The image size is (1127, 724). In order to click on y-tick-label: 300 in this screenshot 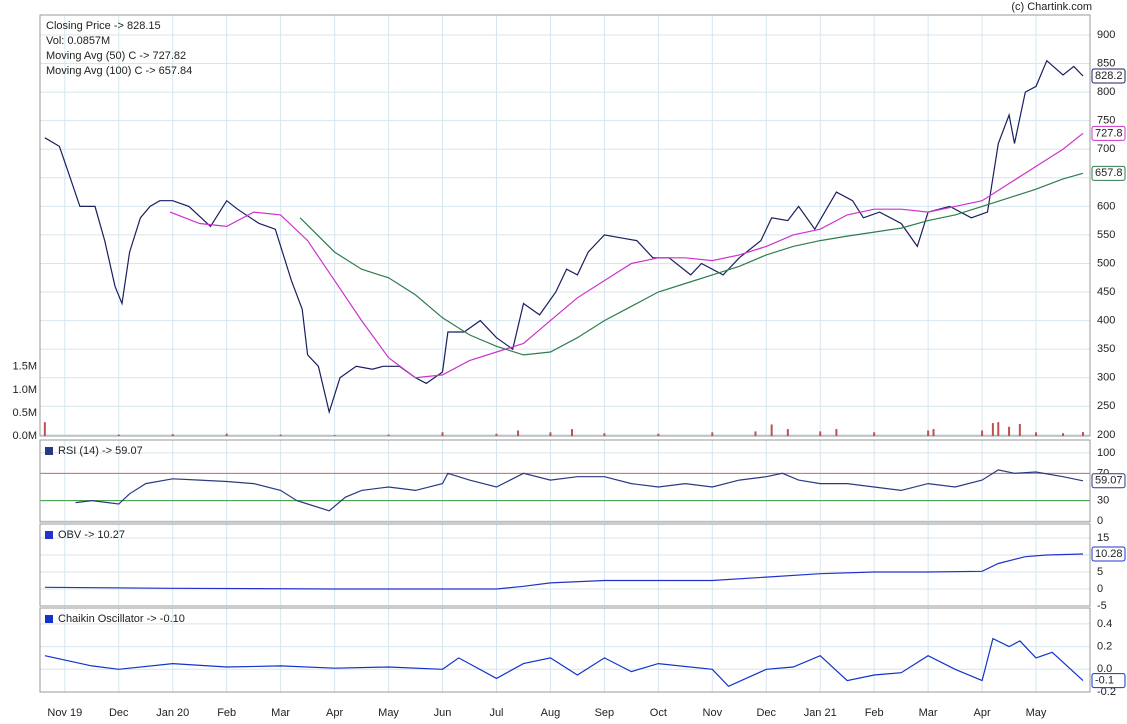, I will do `click(1106, 378)`.